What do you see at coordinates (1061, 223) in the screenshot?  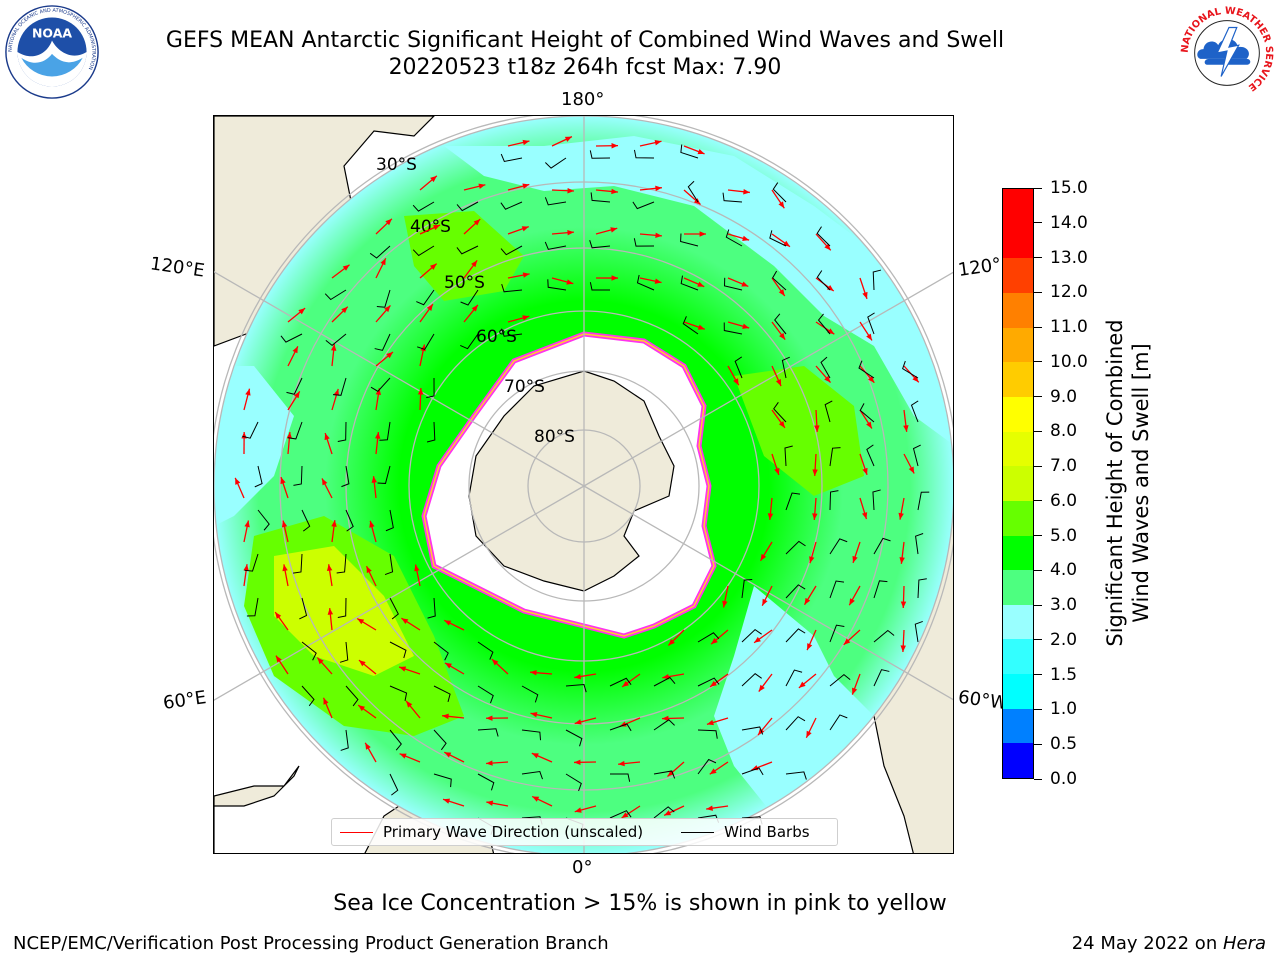 I see `colorbar-tick: 14.0` at bounding box center [1061, 223].